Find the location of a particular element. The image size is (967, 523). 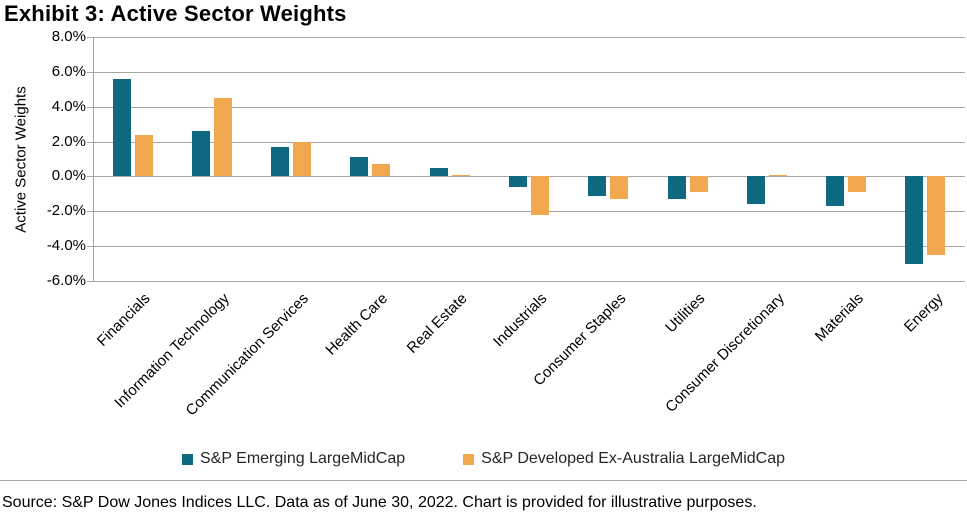

category-label: Industrials is located at coordinates (520, 320).